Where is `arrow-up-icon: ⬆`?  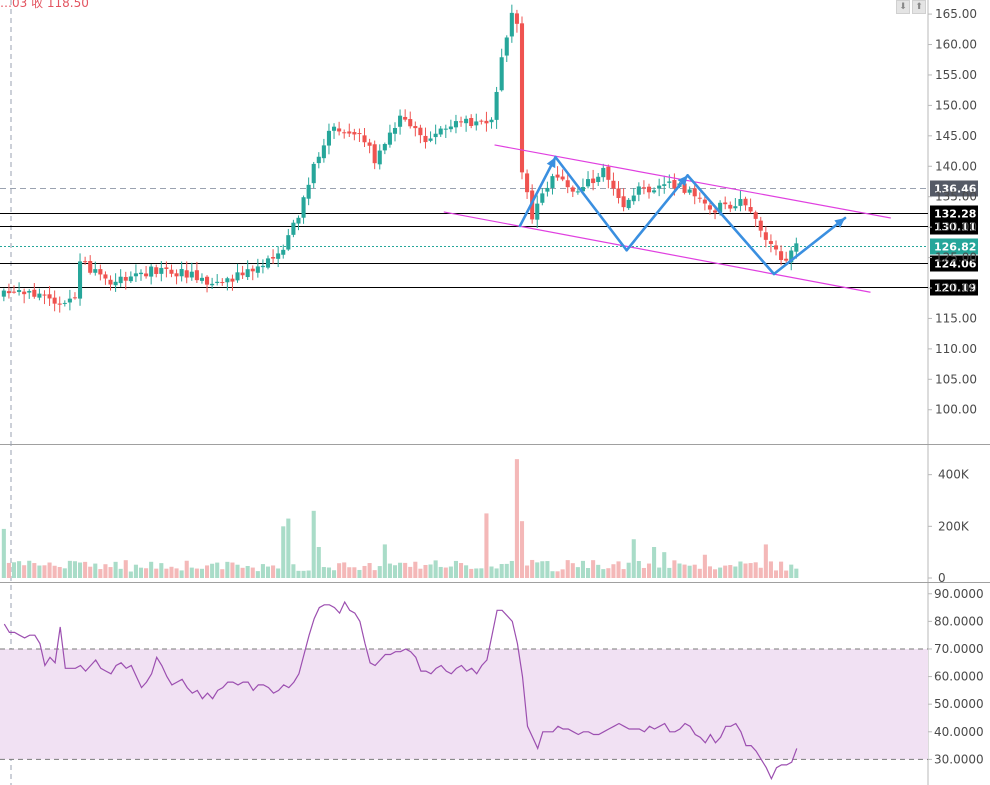
arrow-up-icon: ⬆ is located at coordinates (919, 7).